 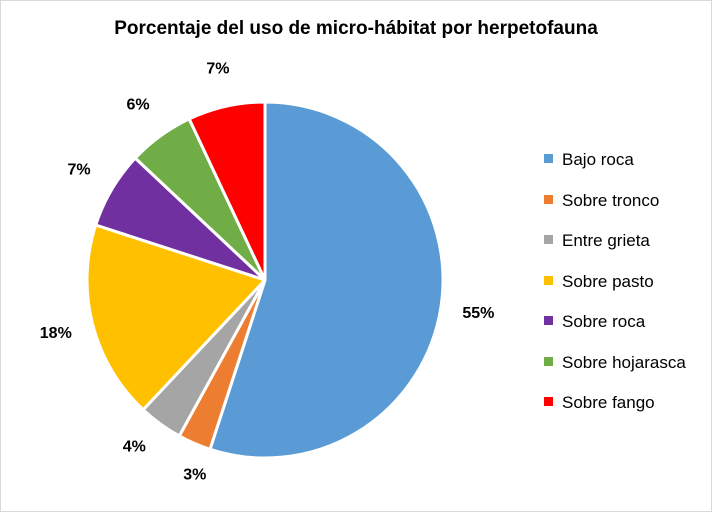 I want to click on legend-label: Sobre hojarasca, so click(x=624, y=362).